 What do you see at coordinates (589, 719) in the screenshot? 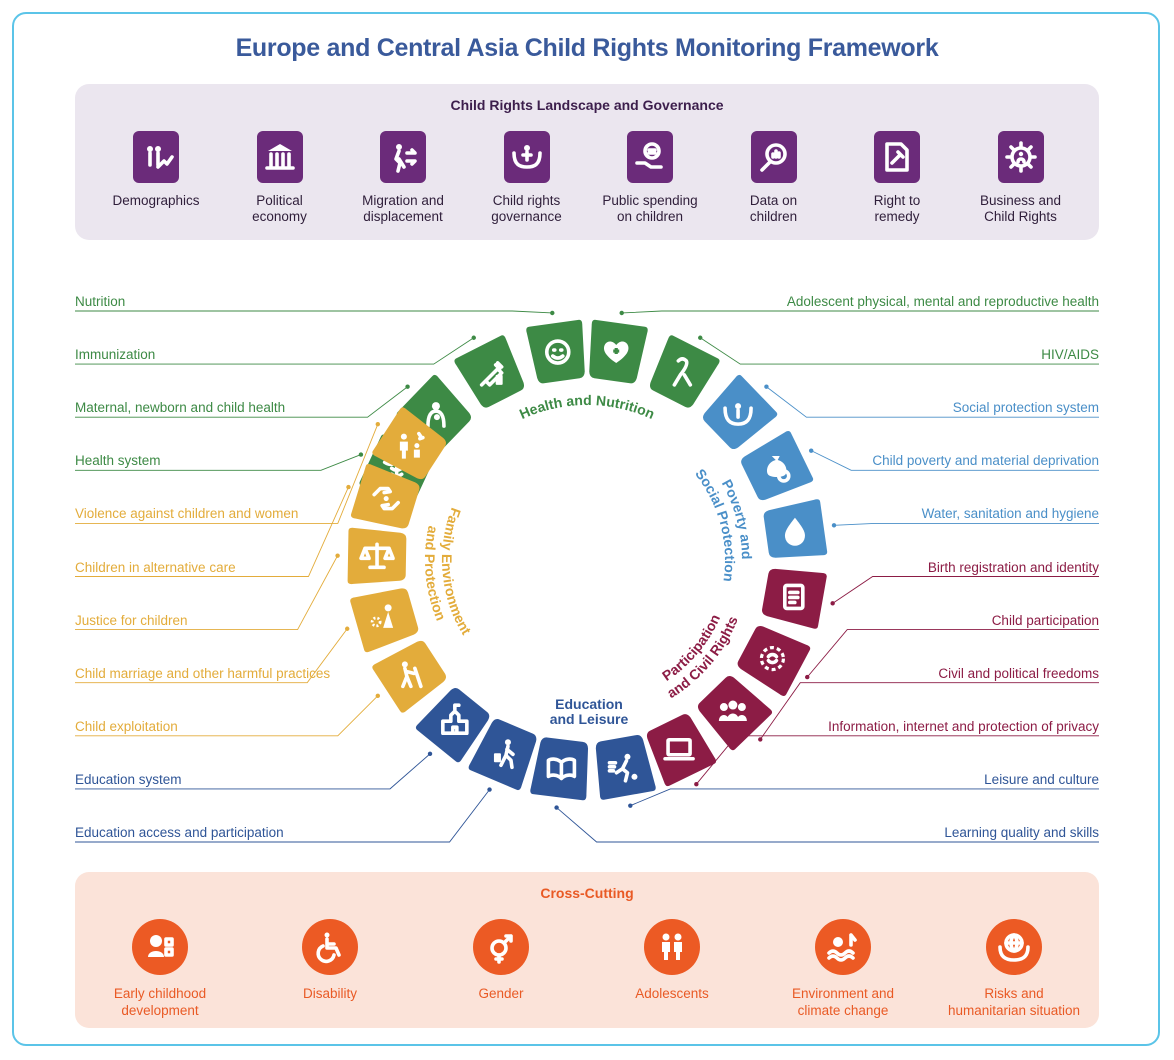
I see `group-label-education: and Leisure` at bounding box center [589, 719].